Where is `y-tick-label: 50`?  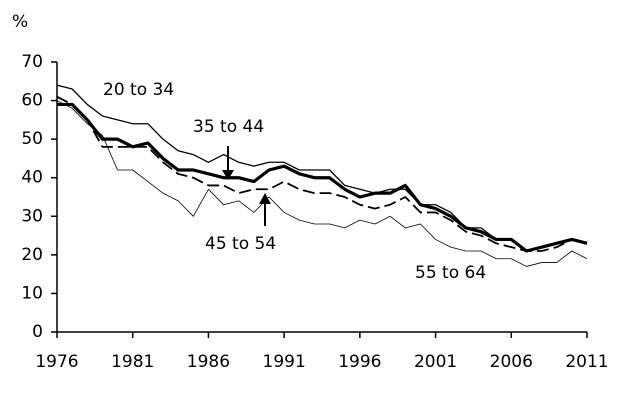
y-tick-label: 50 is located at coordinates (32, 139).